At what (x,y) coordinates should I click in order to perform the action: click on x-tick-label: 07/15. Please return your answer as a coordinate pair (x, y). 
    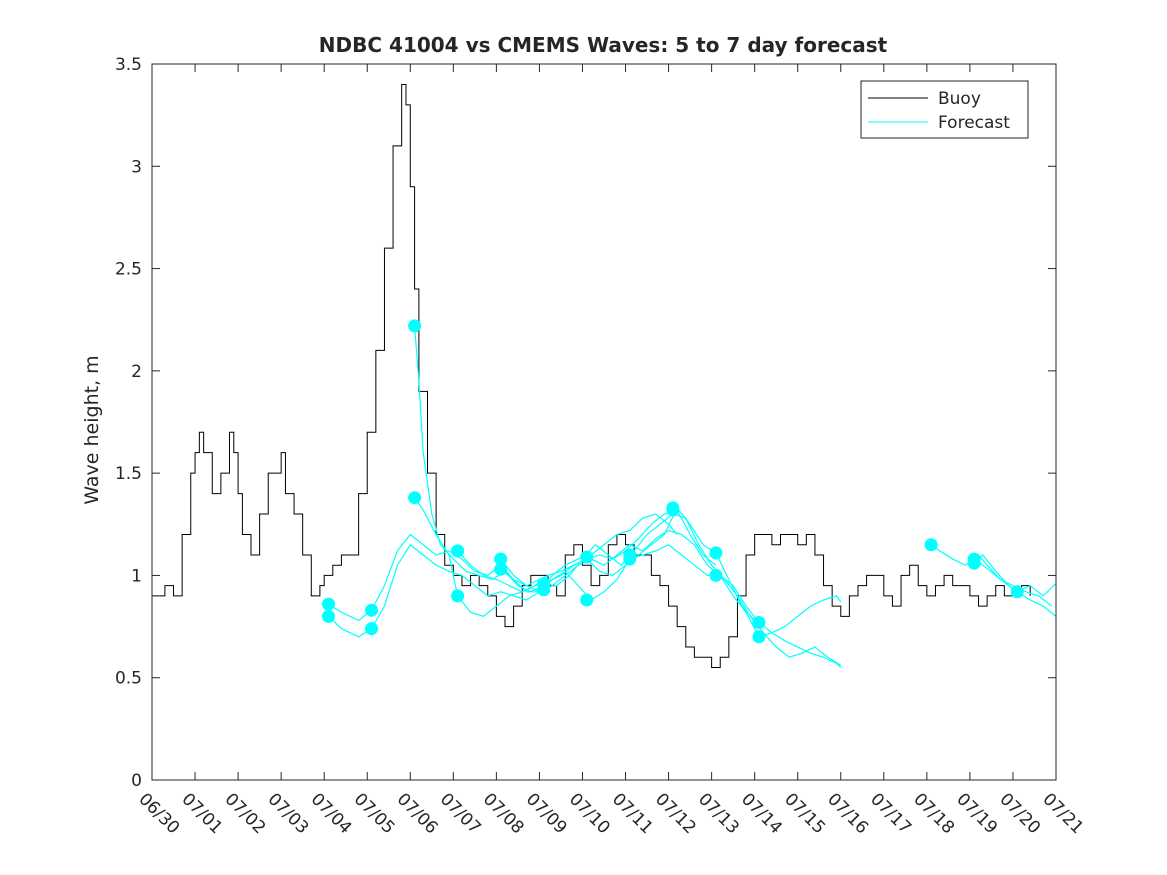
    Looking at the image, I should click on (804, 813).